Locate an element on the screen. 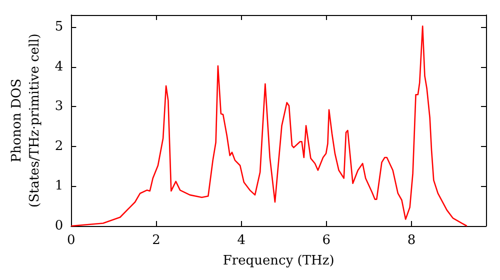 Image resolution: width=500 pixels, height=280 pixels. y-tick-label: 3 is located at coordinates (59, 106).